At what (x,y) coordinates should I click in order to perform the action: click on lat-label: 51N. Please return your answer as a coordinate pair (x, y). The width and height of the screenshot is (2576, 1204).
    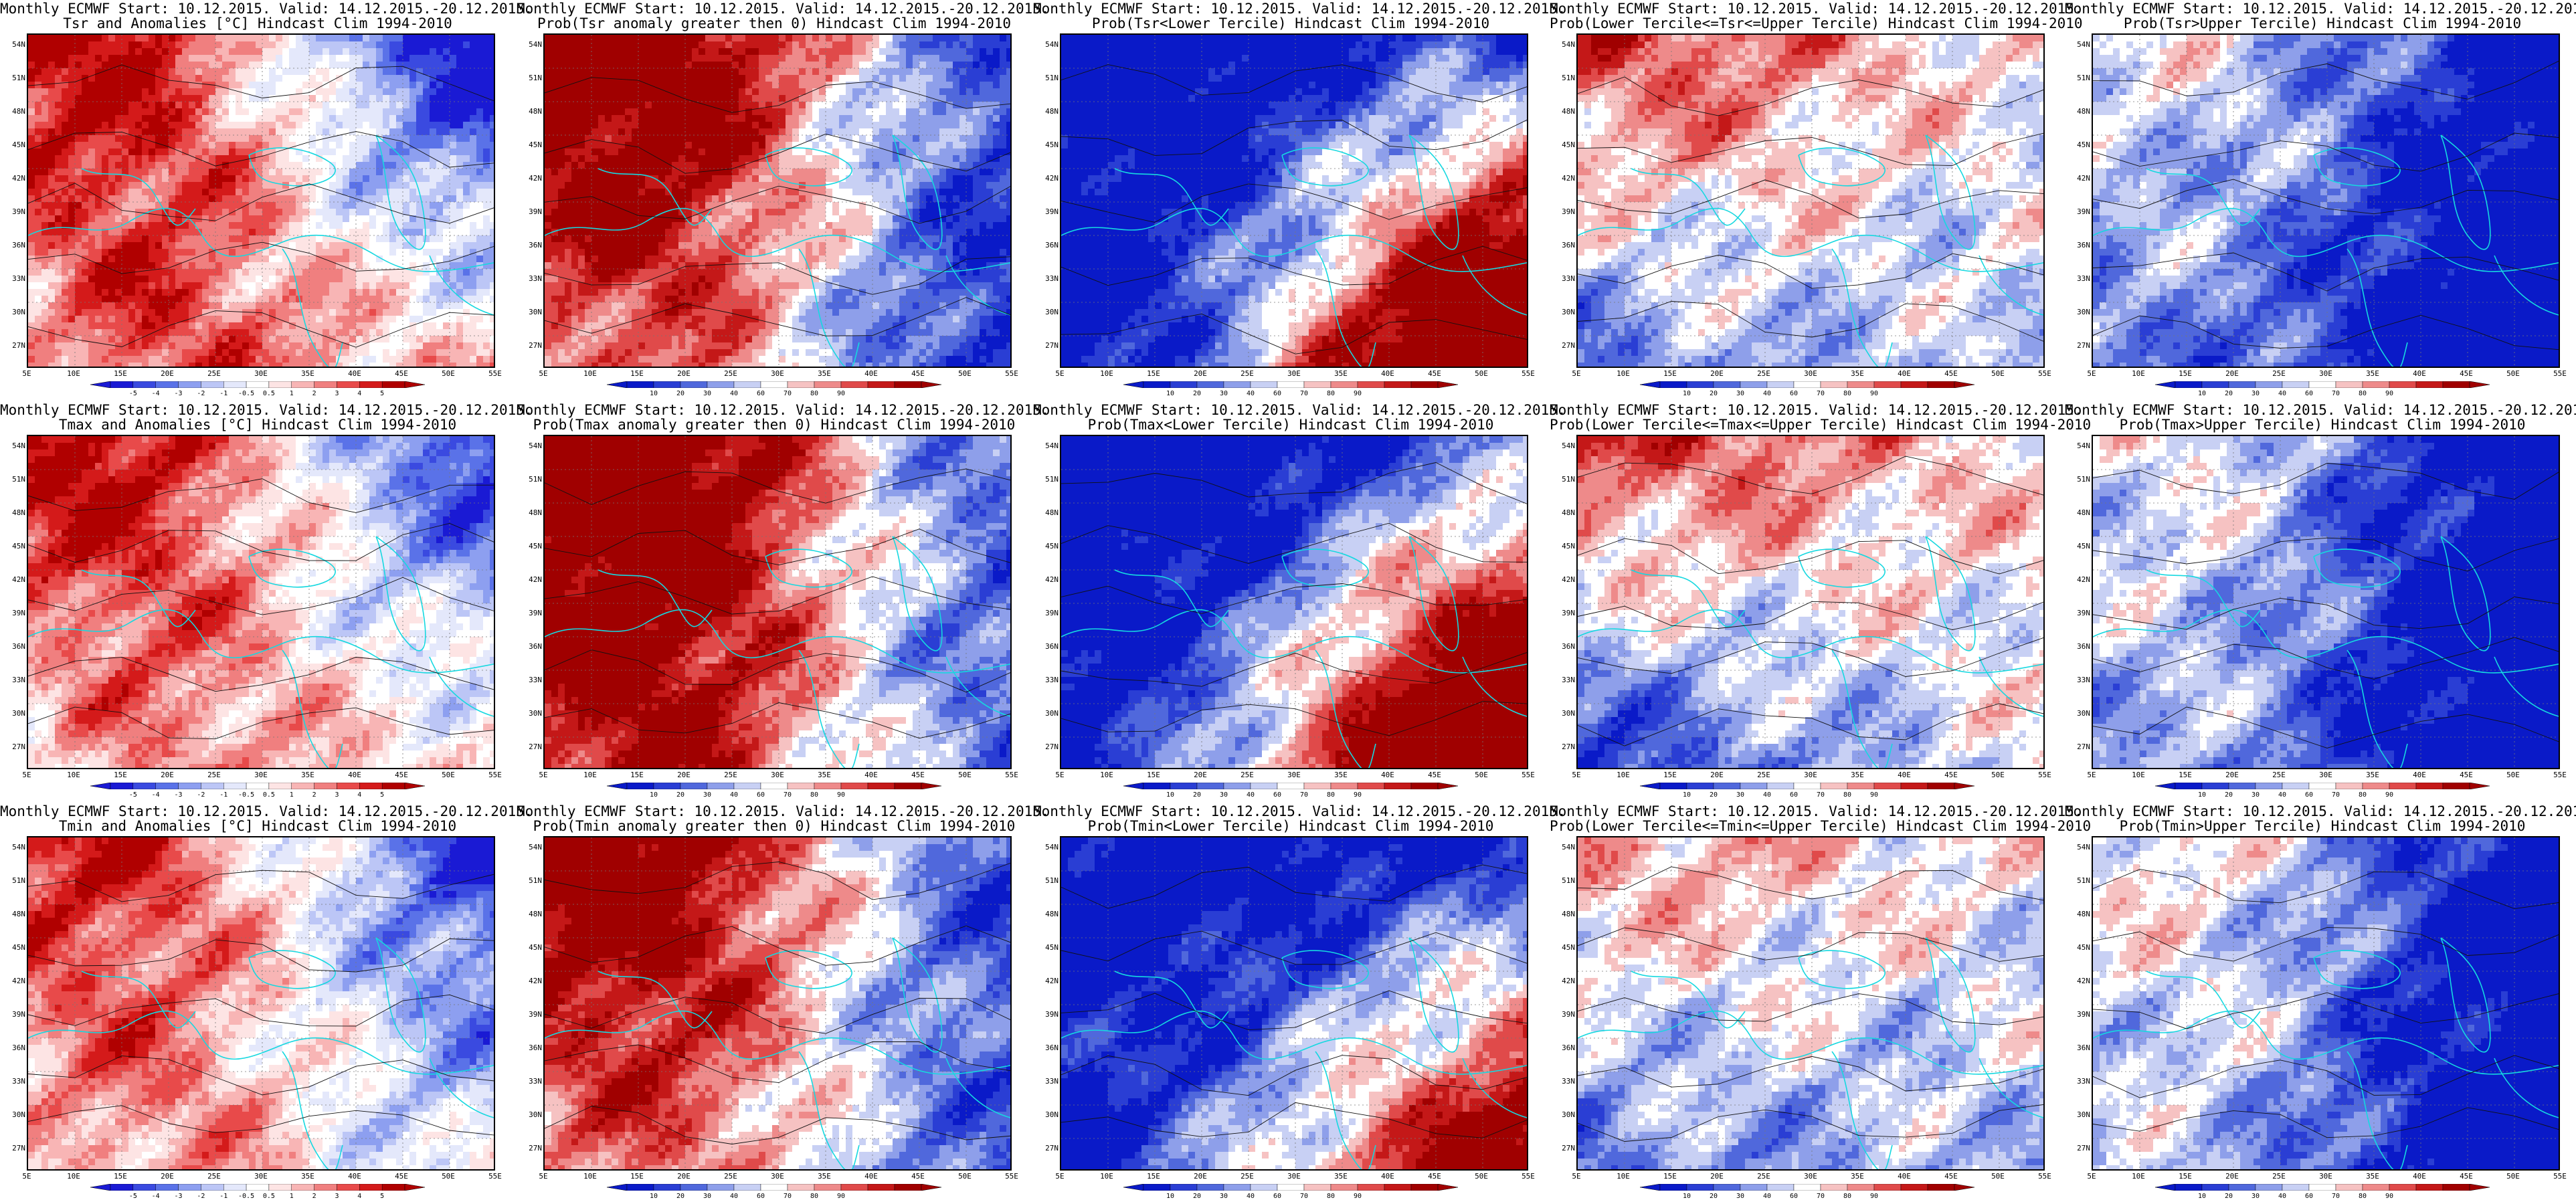
    Looking at the image, I should click on (1565, 78).